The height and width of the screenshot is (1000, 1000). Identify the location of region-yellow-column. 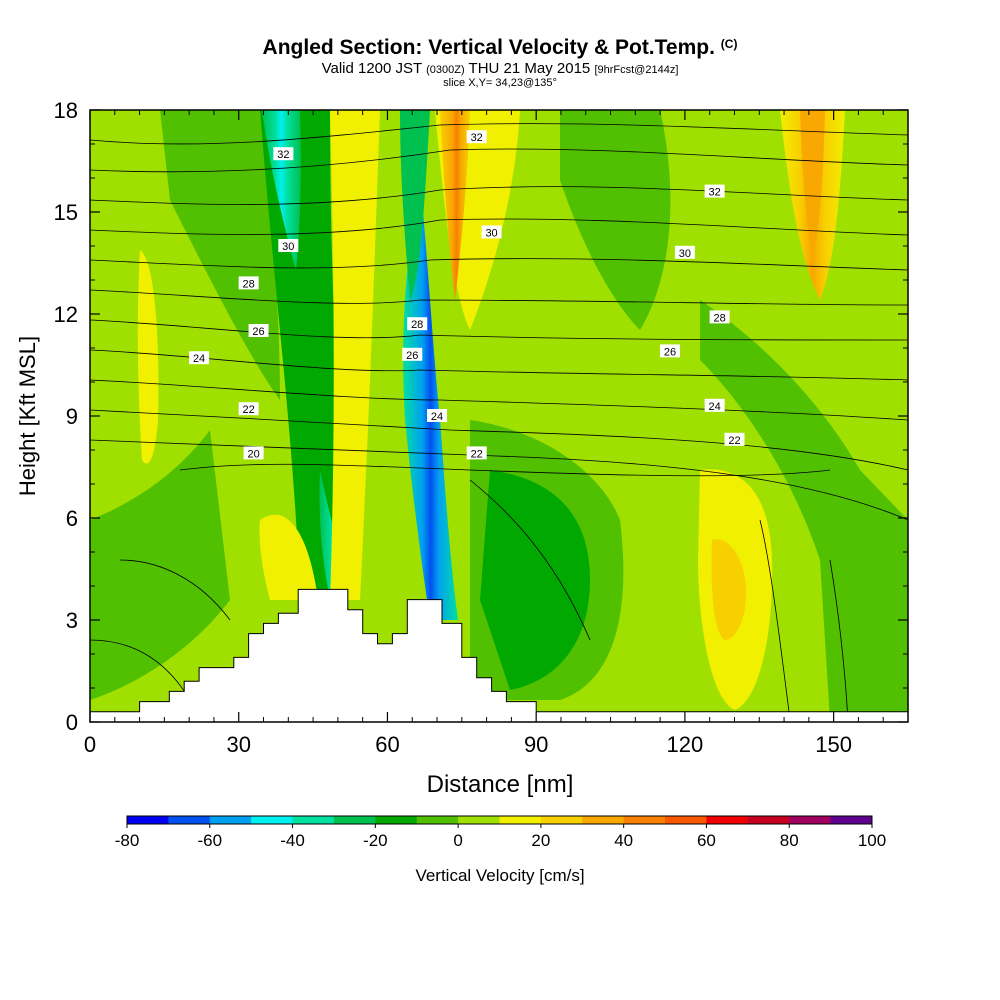
(355, 355).